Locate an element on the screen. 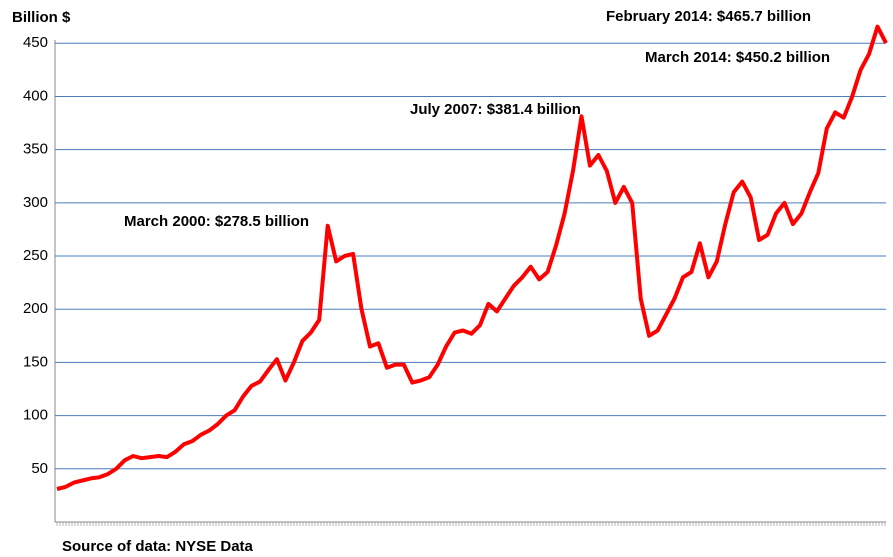 This screenshot has width=893, height=557. annotation: July 2007: $381.4 billion is located at coordinates (495, 109).